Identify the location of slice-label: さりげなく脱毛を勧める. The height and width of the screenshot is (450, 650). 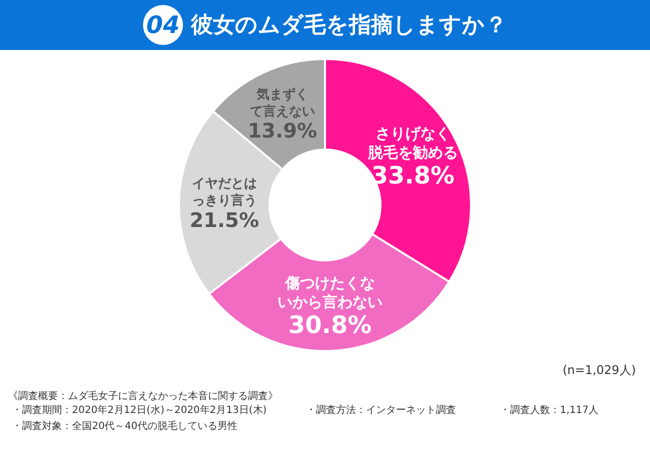
(412, 143).